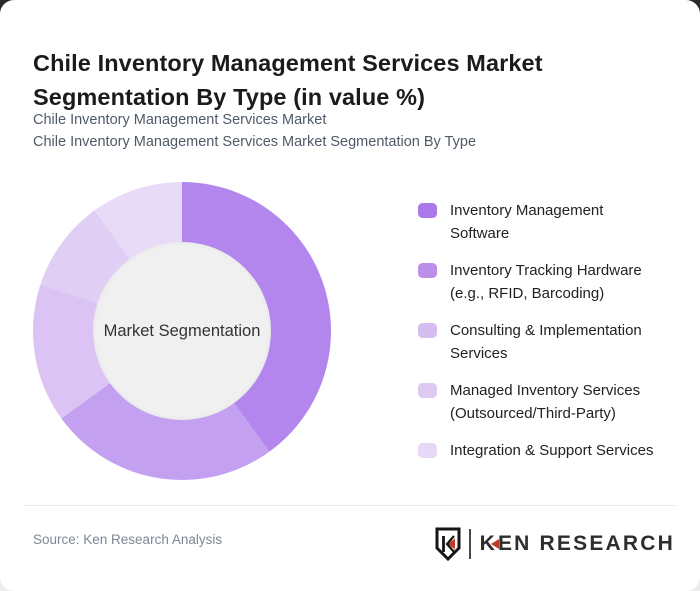 The height and width of the screenshot is (591, 700). I want to click on legend-item: Integration & Support Services, so click(544, 450).